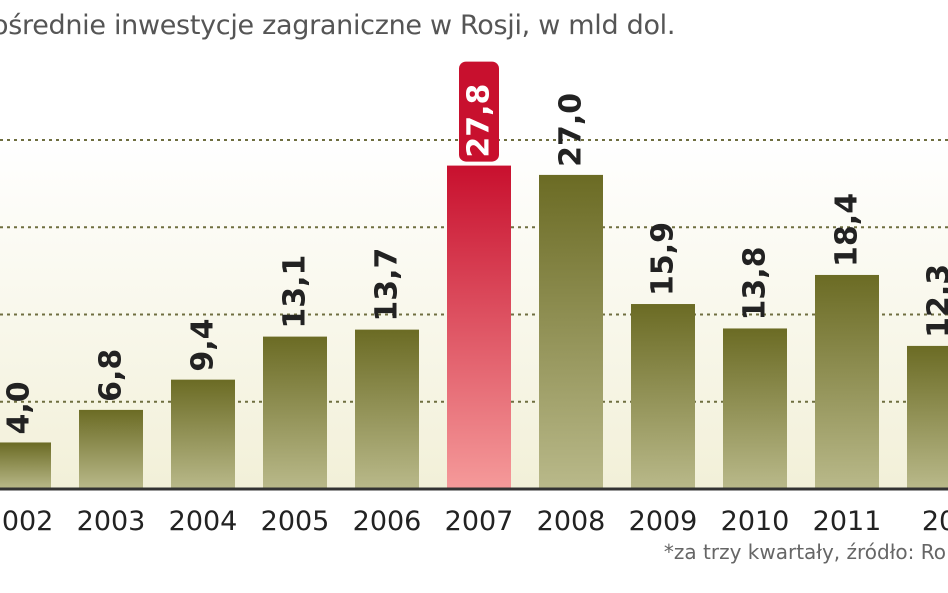 The image size is (948, 593). Describe the element at coordinates (387, 521) in the screenshot. I see `year-label-2006: 2006` at that location.